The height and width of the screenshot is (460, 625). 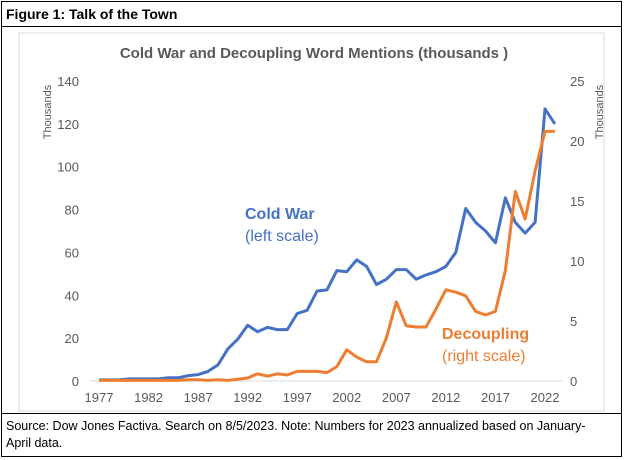 I want to click on y-right-tick-label: 20, so click(x=577, y=141).